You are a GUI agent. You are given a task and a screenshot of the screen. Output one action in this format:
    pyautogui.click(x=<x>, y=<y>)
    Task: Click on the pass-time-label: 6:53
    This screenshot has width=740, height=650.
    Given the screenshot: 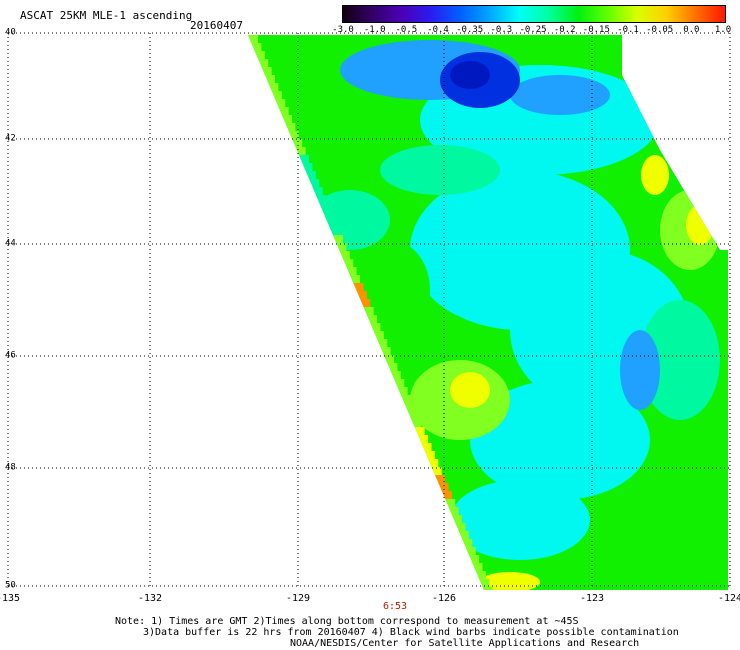 What is the action you would take?
    pyautogui.click(x=395, y=606)
    